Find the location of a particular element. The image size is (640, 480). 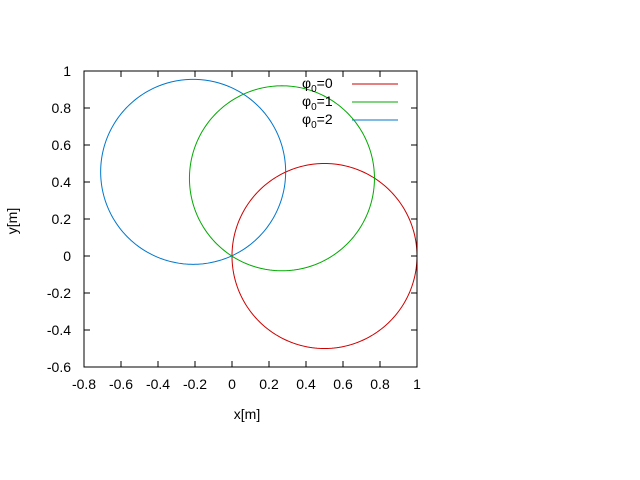

legend-item: φ0=0 is located at coordinates (350, 85).